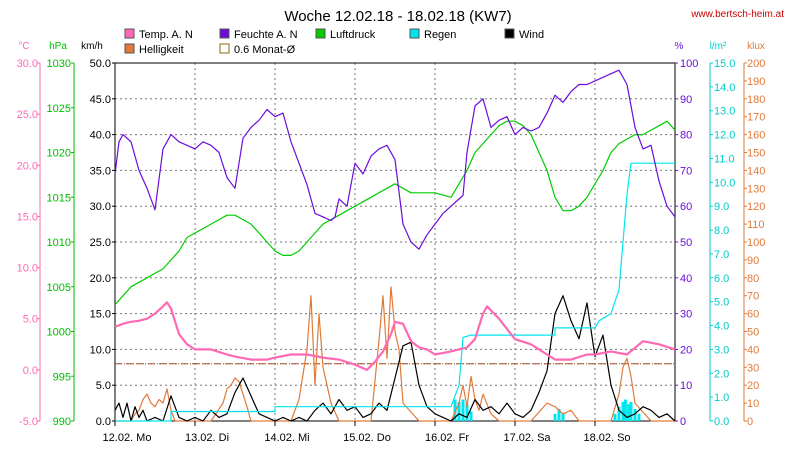 The height and width of the screenshot is (460, 790). I want to click on axis-tick-label-wind: 45.0, so click(100, 100).